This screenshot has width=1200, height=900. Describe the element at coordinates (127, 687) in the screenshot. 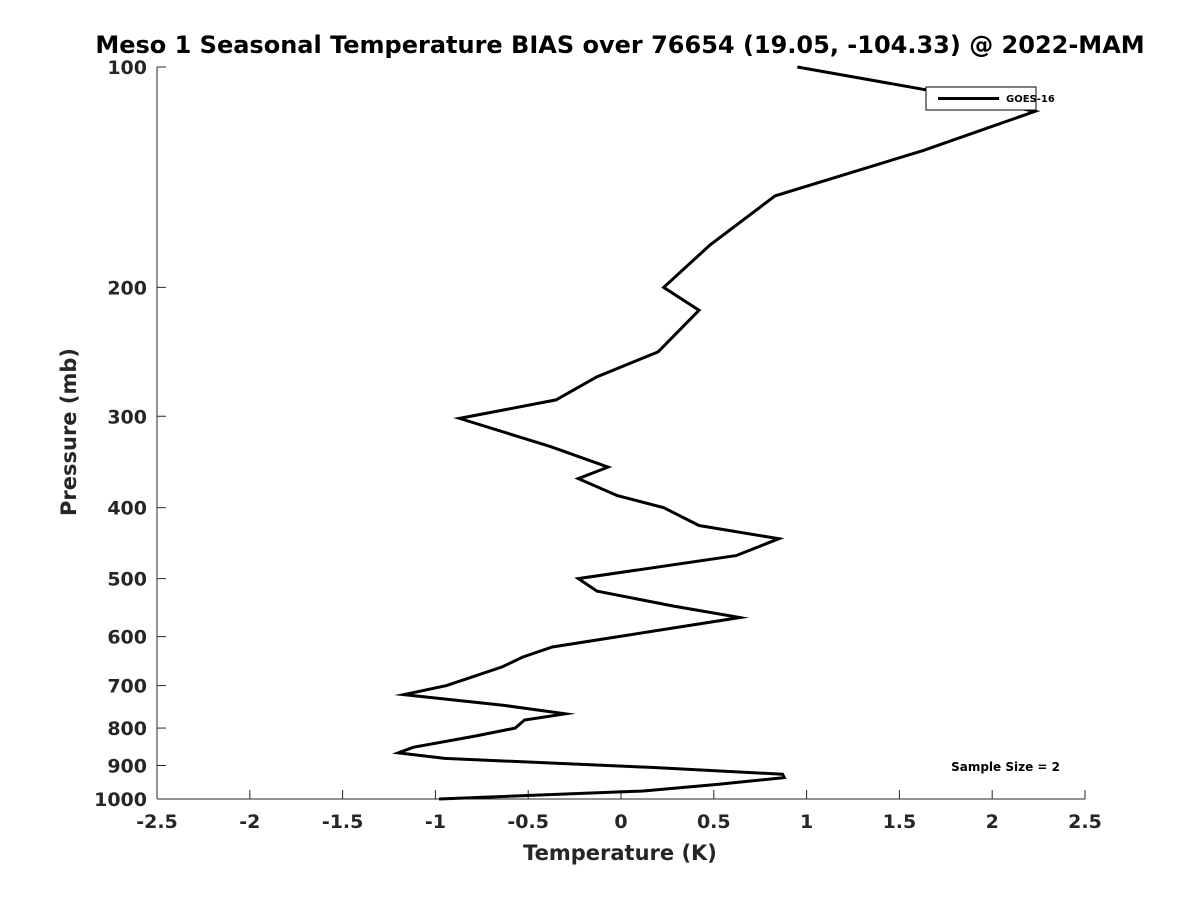

I see `y-tick-label: 700` at that location.